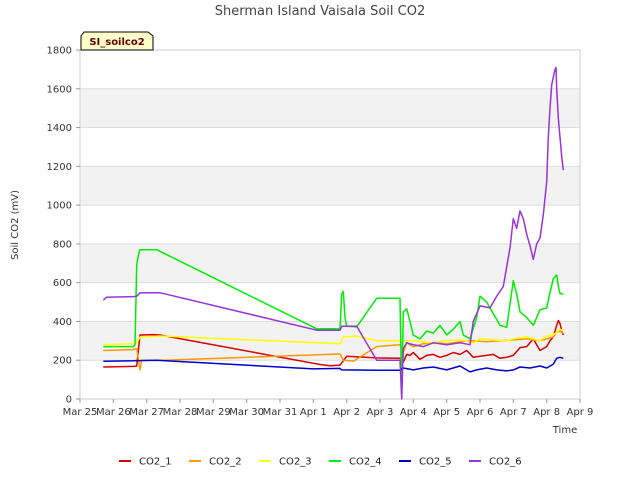 Image resolution: width=640 pixels, height=480 pixels. I want to click on site-label-box: SI_soilco2, so click(117, 41).